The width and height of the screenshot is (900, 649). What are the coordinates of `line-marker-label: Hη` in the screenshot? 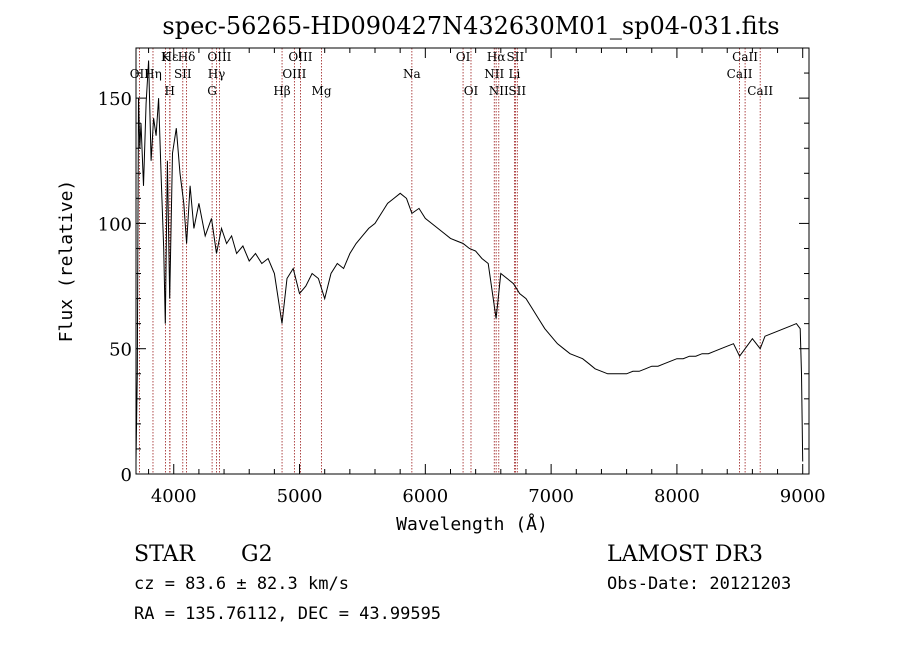 It's located at (153, 74).